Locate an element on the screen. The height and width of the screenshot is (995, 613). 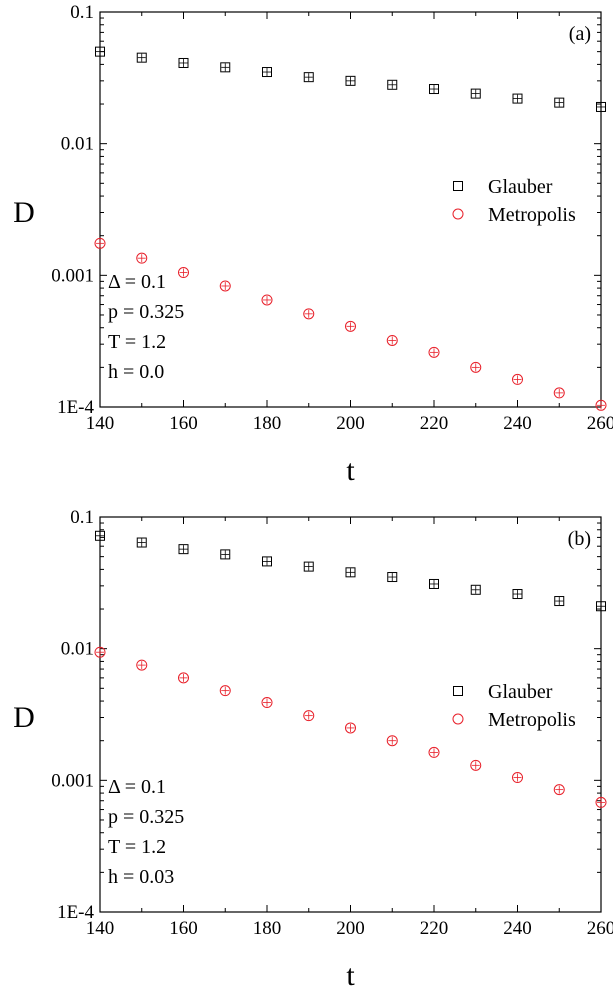
parameter-annotation: h = 0.03 is located at coordinates (141, 877).